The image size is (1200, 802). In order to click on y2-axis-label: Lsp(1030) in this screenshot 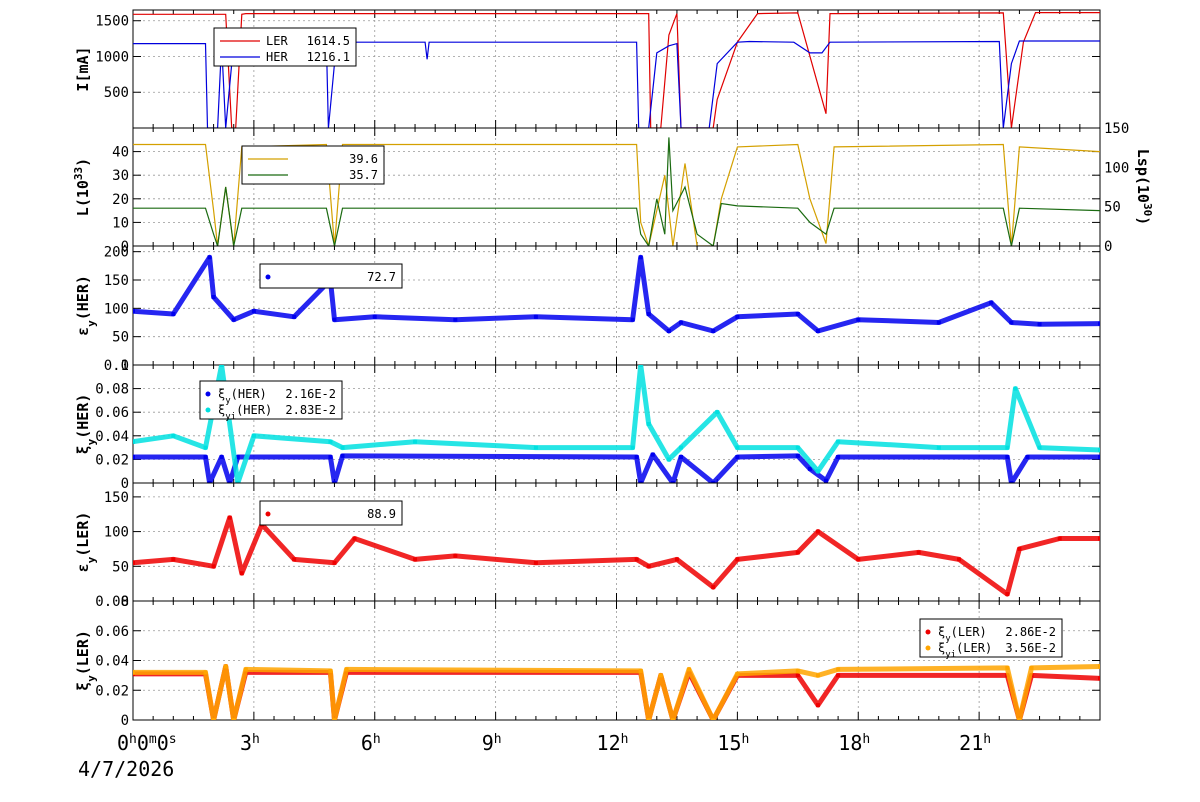, I will do `click(1144, 187)`.